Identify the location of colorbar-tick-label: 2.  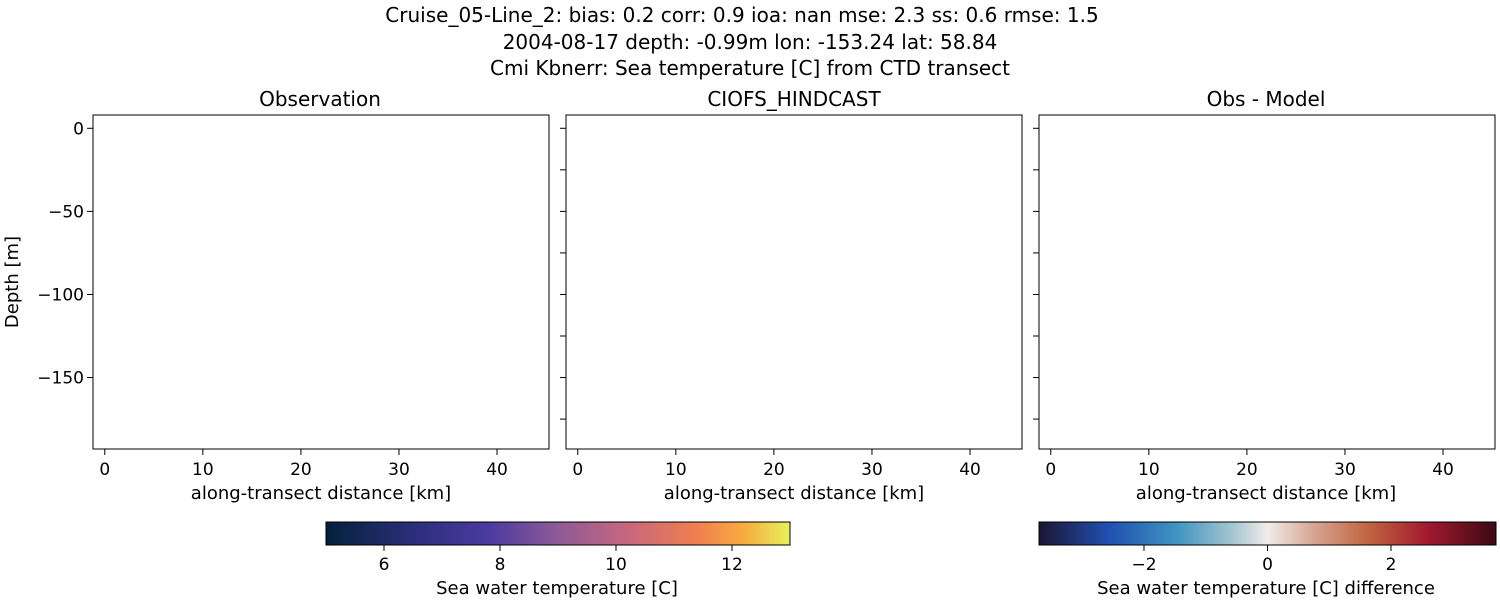
(1391, 565).